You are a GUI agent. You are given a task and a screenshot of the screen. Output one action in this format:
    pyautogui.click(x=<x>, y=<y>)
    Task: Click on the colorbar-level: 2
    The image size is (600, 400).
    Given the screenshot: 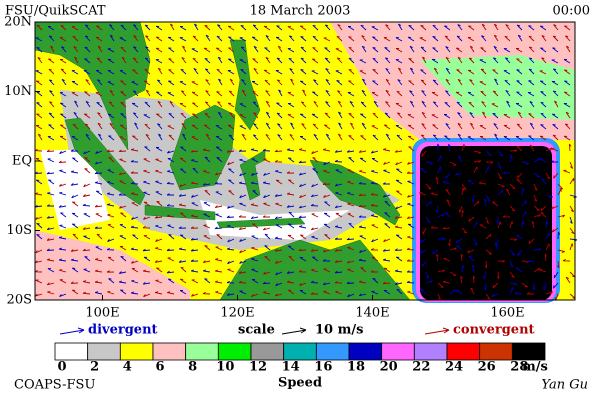 What is the action you would take?
    pyautogui.click(x=94, y=367)
    